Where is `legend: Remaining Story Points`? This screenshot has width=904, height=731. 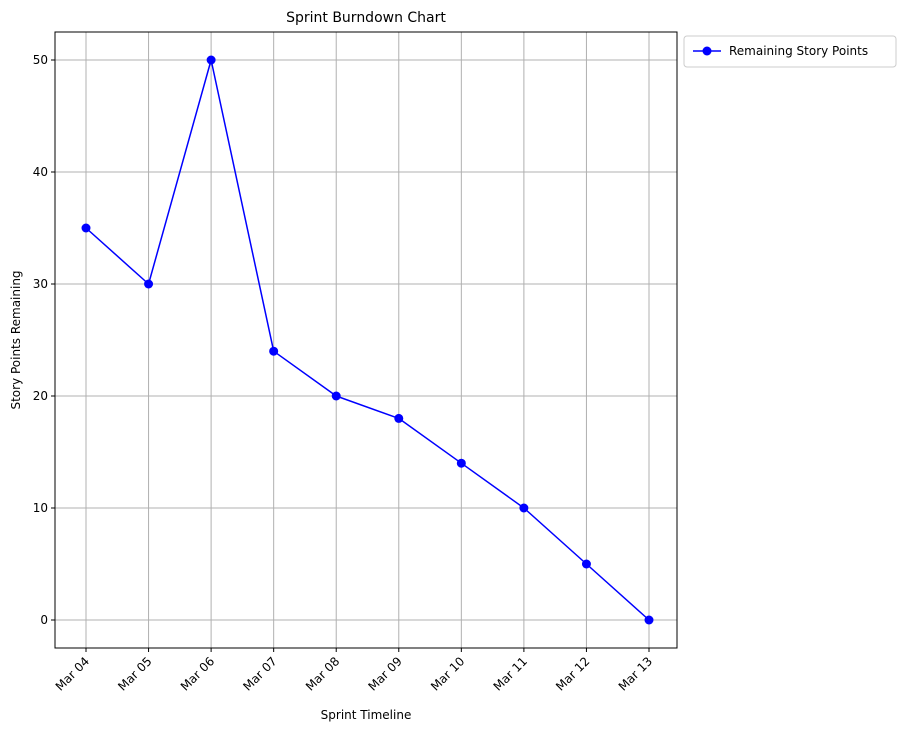
legend: Remaining Story Points is located at coordinates (790, 51).